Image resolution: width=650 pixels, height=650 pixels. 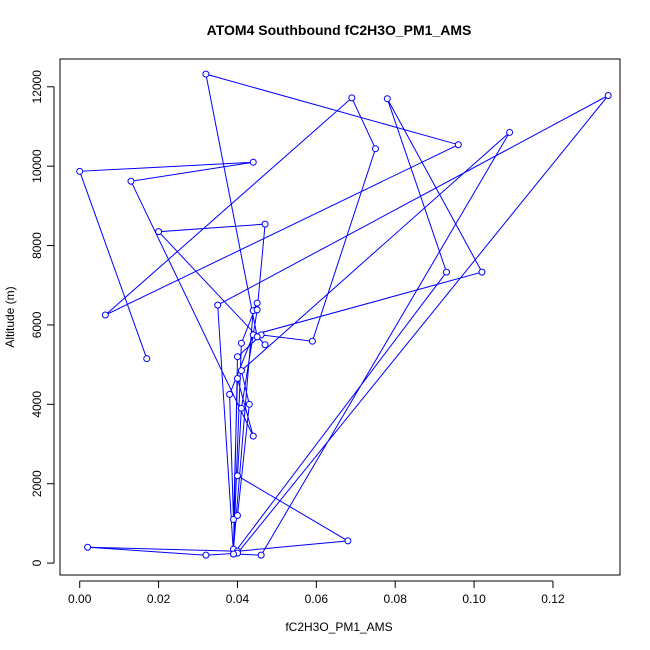 What do you see at coordinates (80, 599) in the screenshot?
I see `x-tick-label: 0.00` at bounding box center [80, 599].